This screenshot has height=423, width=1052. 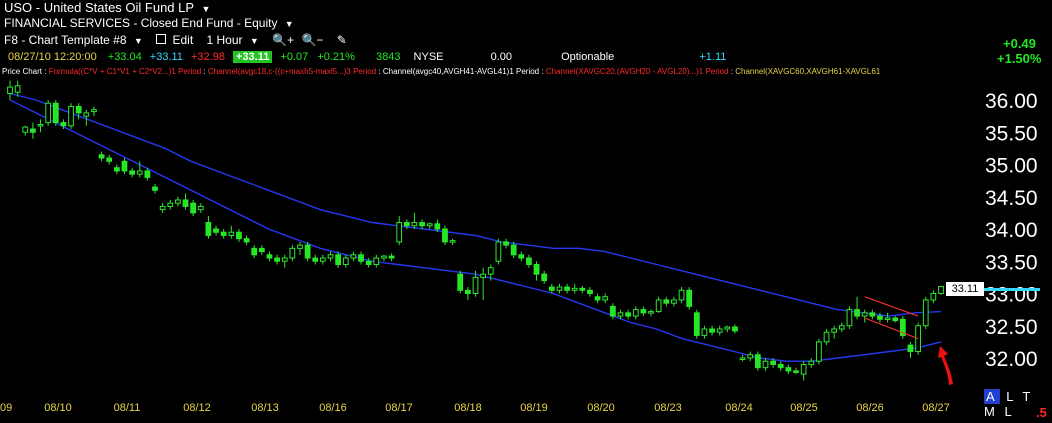 What do you see at coordinates (965, 289) in the screenshot?
I see `last-price-tag: 33.11` at bounding box center [965, 289].